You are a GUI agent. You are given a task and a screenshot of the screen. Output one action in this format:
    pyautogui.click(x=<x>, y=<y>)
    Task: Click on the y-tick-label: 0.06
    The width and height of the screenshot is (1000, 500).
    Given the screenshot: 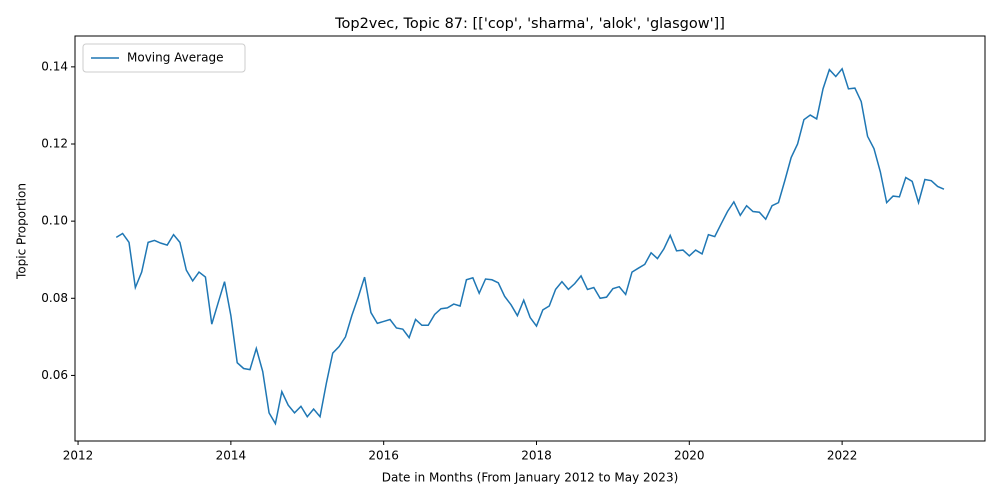 What is the action you would take?
    pyautogui.click(x=54, y=375)
    